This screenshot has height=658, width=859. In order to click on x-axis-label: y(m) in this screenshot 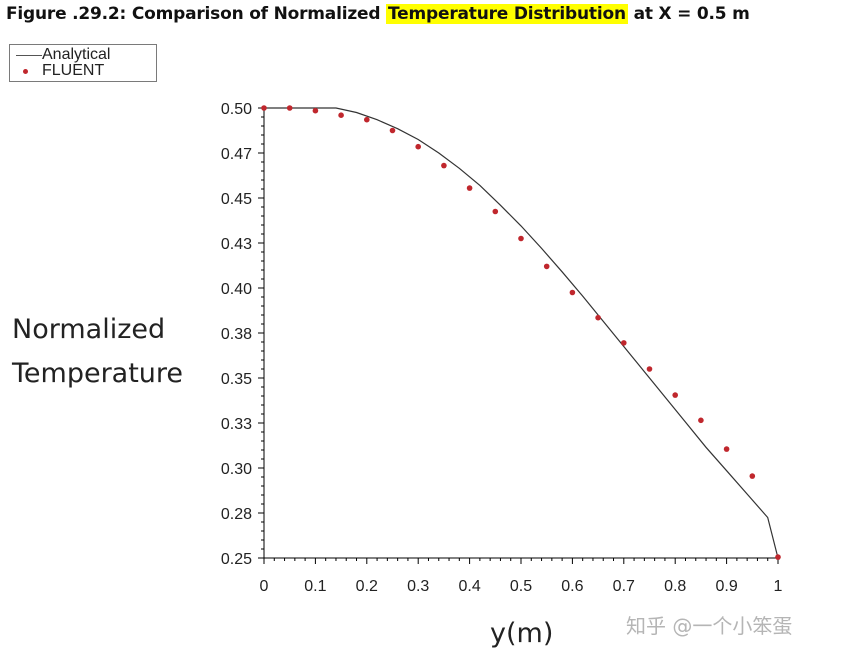, I will do `click(522, 633)`.